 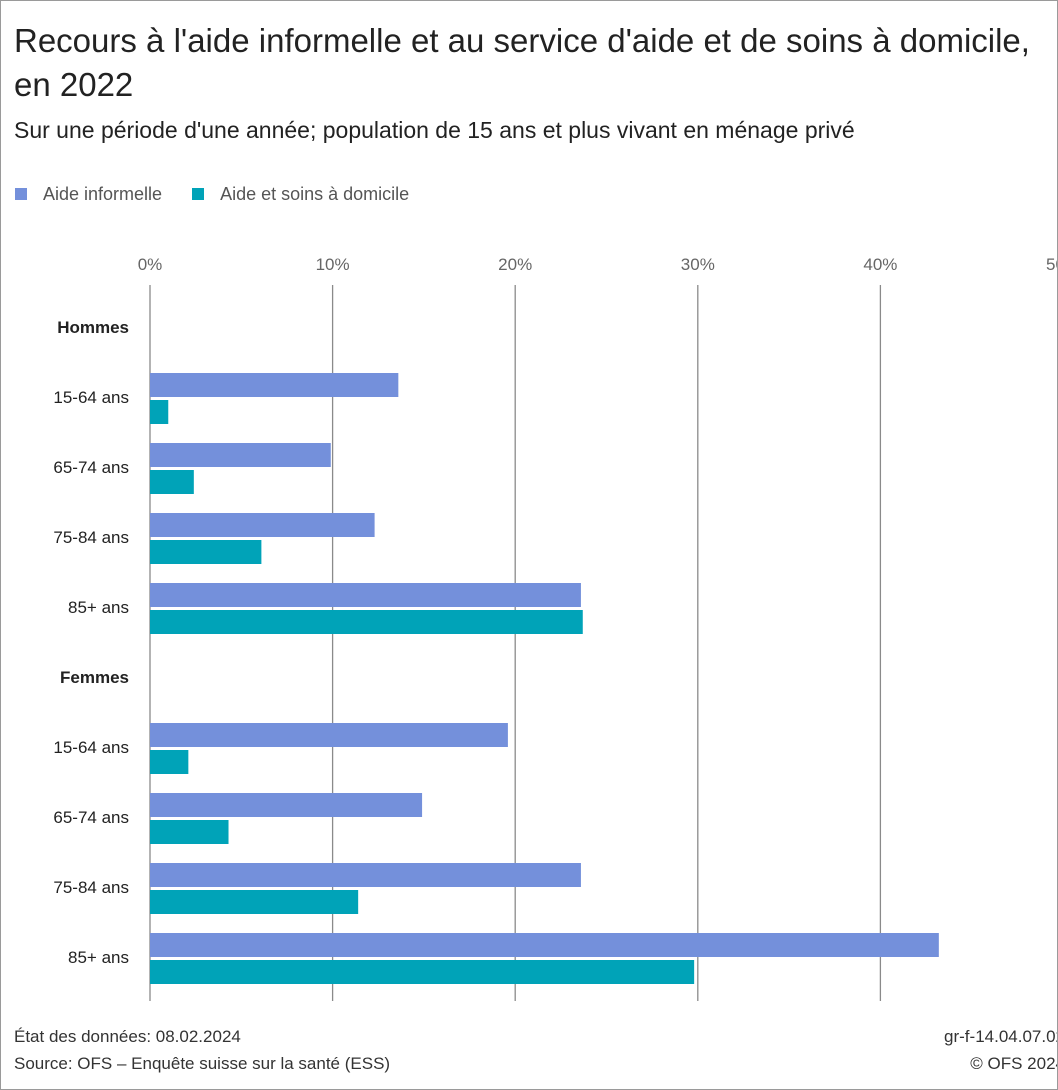 I want to click on bar-0-1-s0, so click(x=240, y=455).